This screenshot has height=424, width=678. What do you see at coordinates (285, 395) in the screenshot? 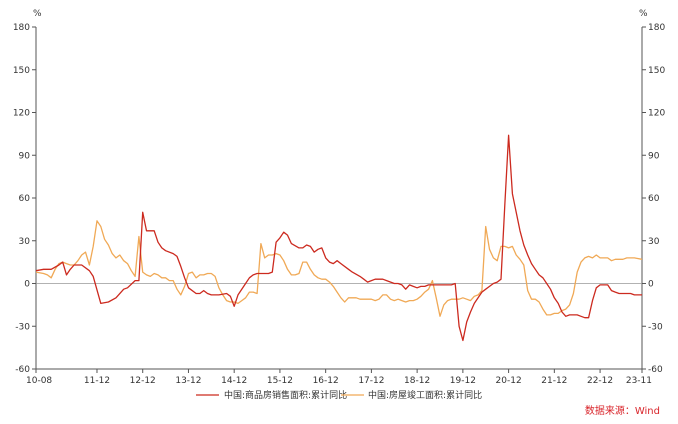
I see `legend-label-series1: 中国:商品房销售面积:累计同比` at bounding box center [285, 395].